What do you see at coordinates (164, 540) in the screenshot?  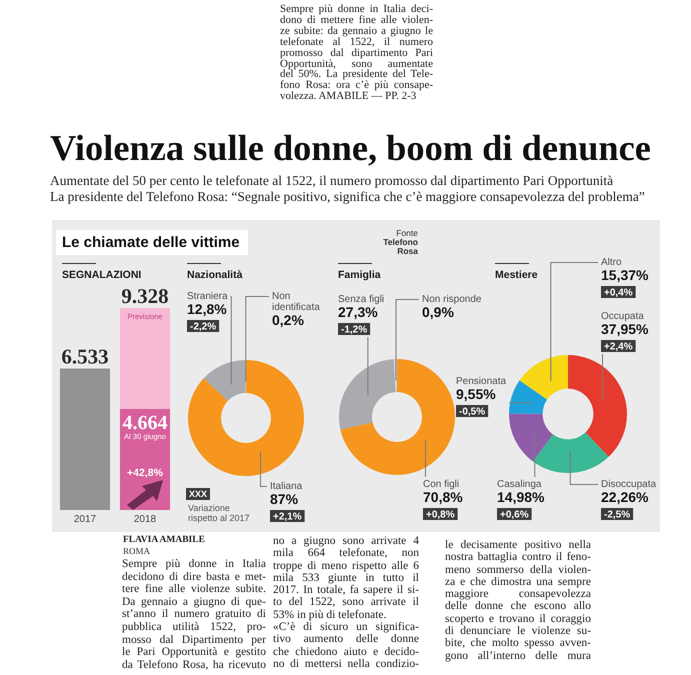 I see `text: FLAVIA AMABILE` at bounding box center [164, 540].